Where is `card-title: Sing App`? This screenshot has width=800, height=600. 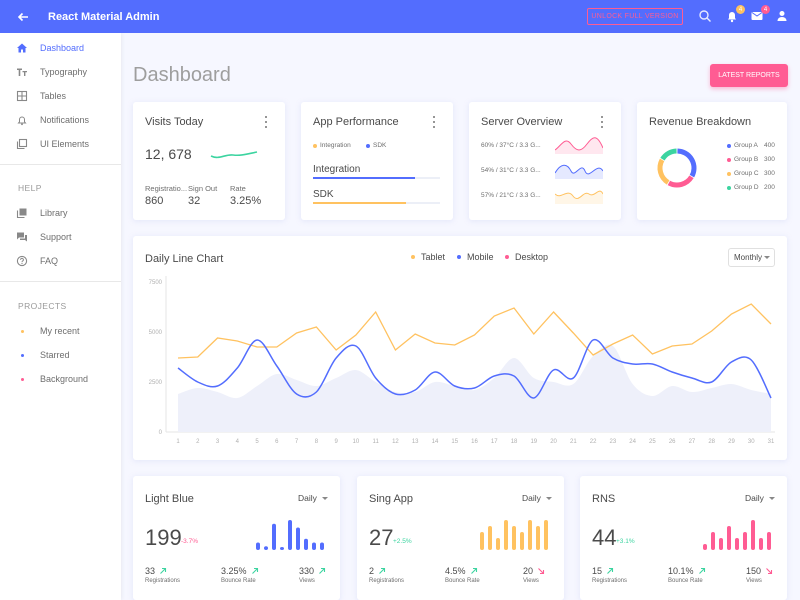 card-title: Sing App is located at coordinates (391, 499).